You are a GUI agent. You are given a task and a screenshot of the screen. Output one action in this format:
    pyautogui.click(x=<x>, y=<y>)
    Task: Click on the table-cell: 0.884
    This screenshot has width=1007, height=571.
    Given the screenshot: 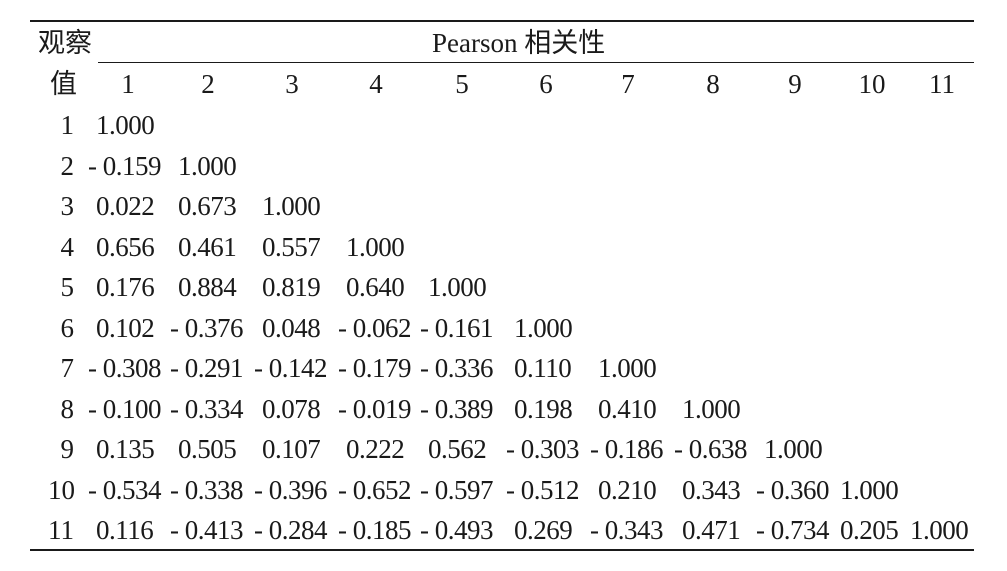 What is the action you would take?
    pyautogui.click(x=207, y=287)
    